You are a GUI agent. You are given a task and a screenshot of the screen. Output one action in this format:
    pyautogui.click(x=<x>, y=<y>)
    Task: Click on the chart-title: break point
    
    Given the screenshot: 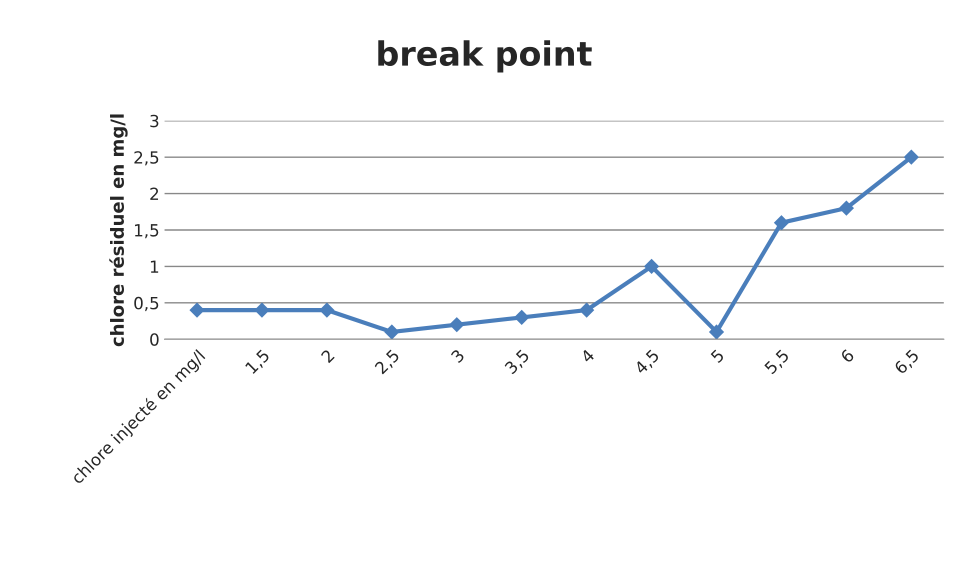 What is the action you would take?
    pyautogui.click(x=485, y=56)
    